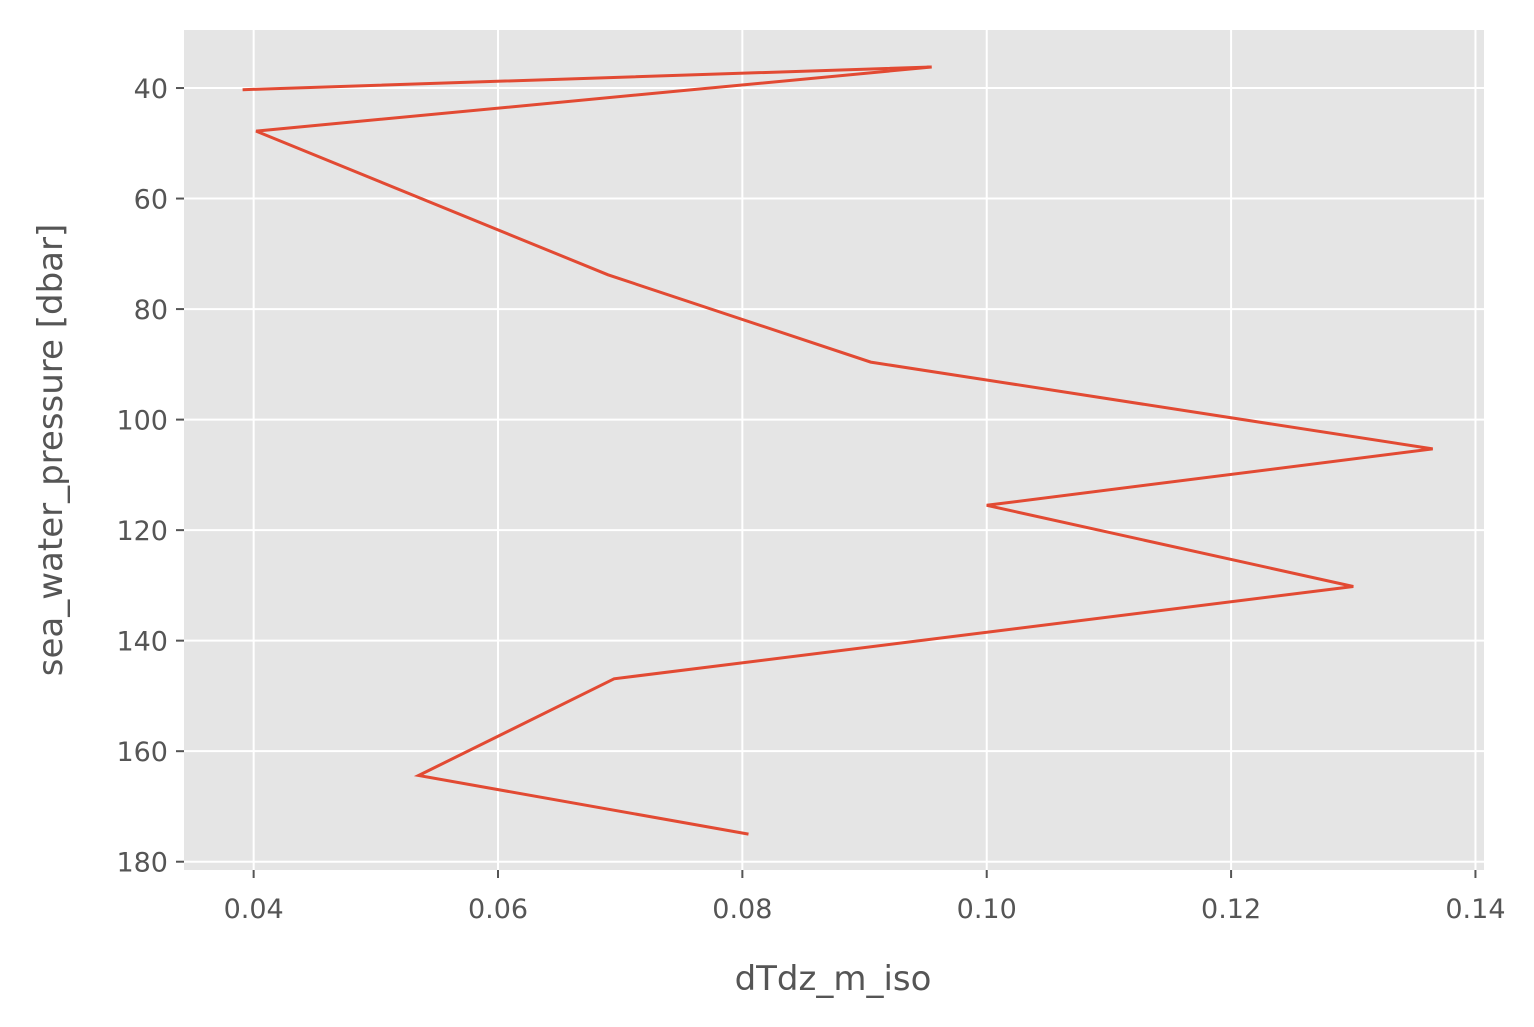  Describe the element at coordinates (142, 421) in the screenshot. I see `y-tick-label: 100` at that location.